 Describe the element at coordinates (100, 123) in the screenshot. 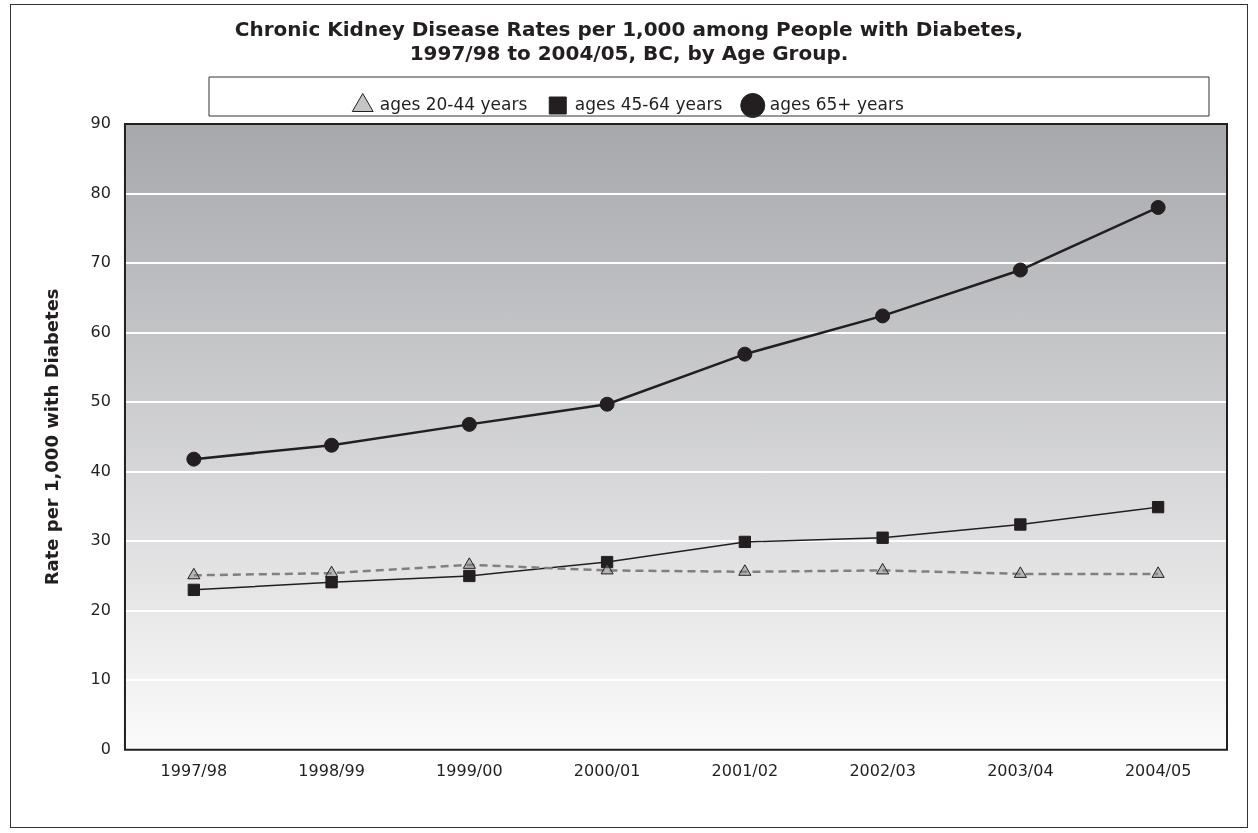

I see `y-tick-label: 90` at that location.